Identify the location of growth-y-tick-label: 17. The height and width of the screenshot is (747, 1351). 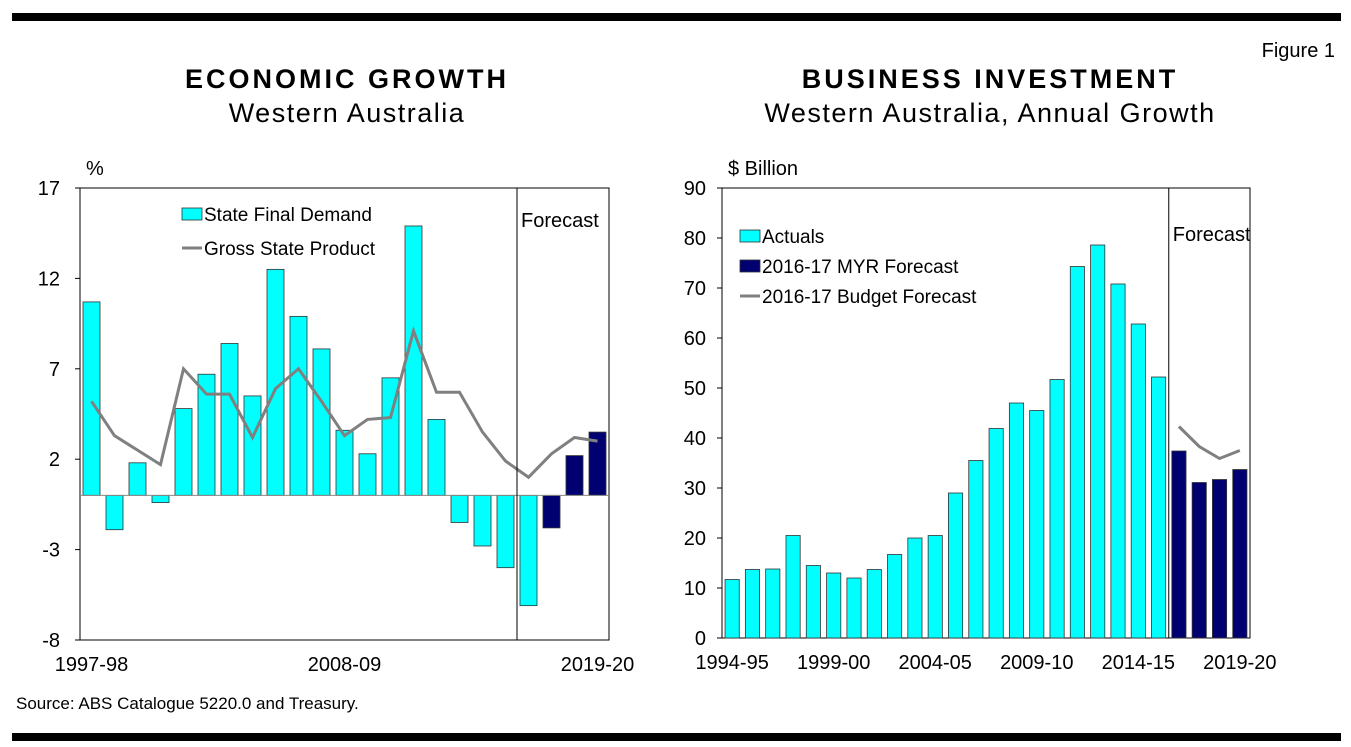
(49, 189).